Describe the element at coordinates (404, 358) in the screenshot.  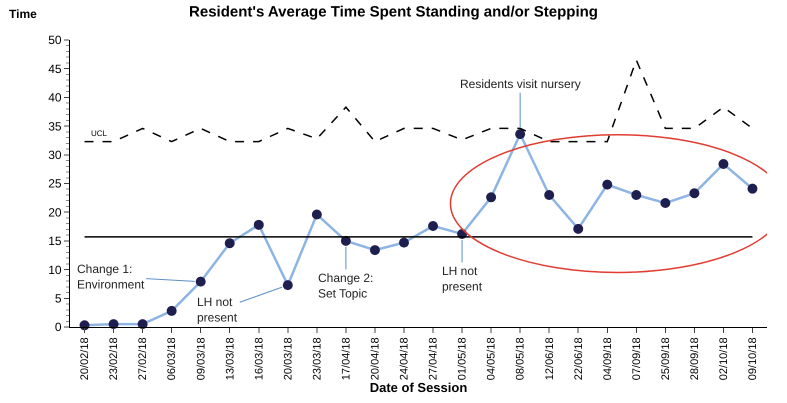
I see `x-tick-label: 24/04/18` at that location.